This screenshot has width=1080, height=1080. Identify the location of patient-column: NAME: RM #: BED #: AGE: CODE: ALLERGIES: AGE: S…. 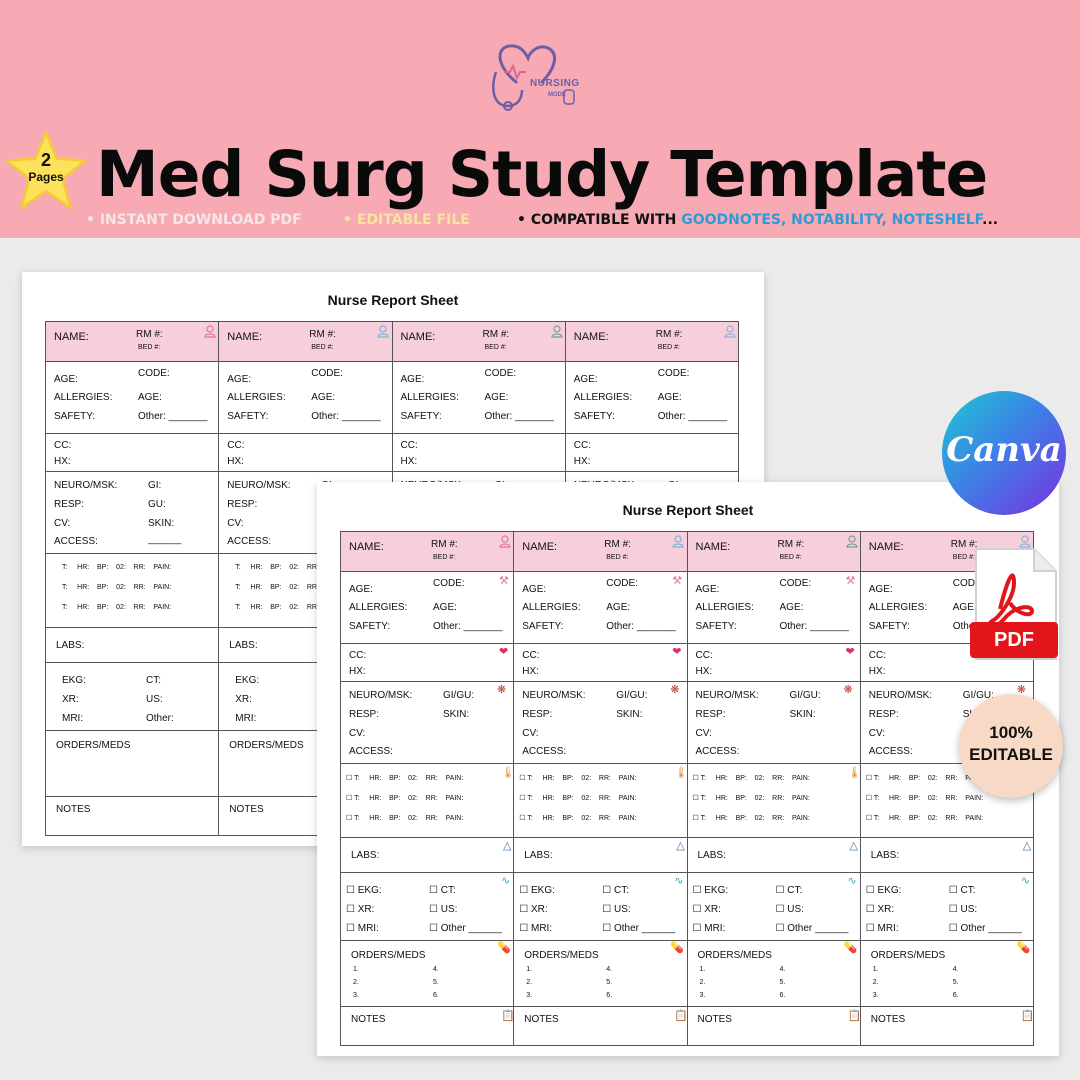
(428, 788).